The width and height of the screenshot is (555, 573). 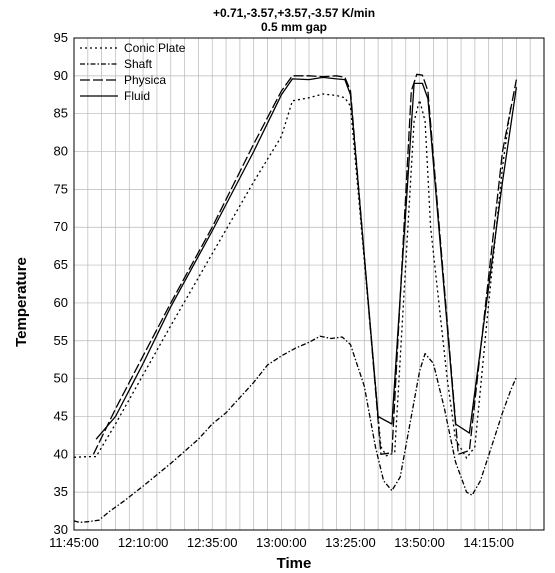 I want to click on y-tick-label: 55, so click(x=61, y=340).